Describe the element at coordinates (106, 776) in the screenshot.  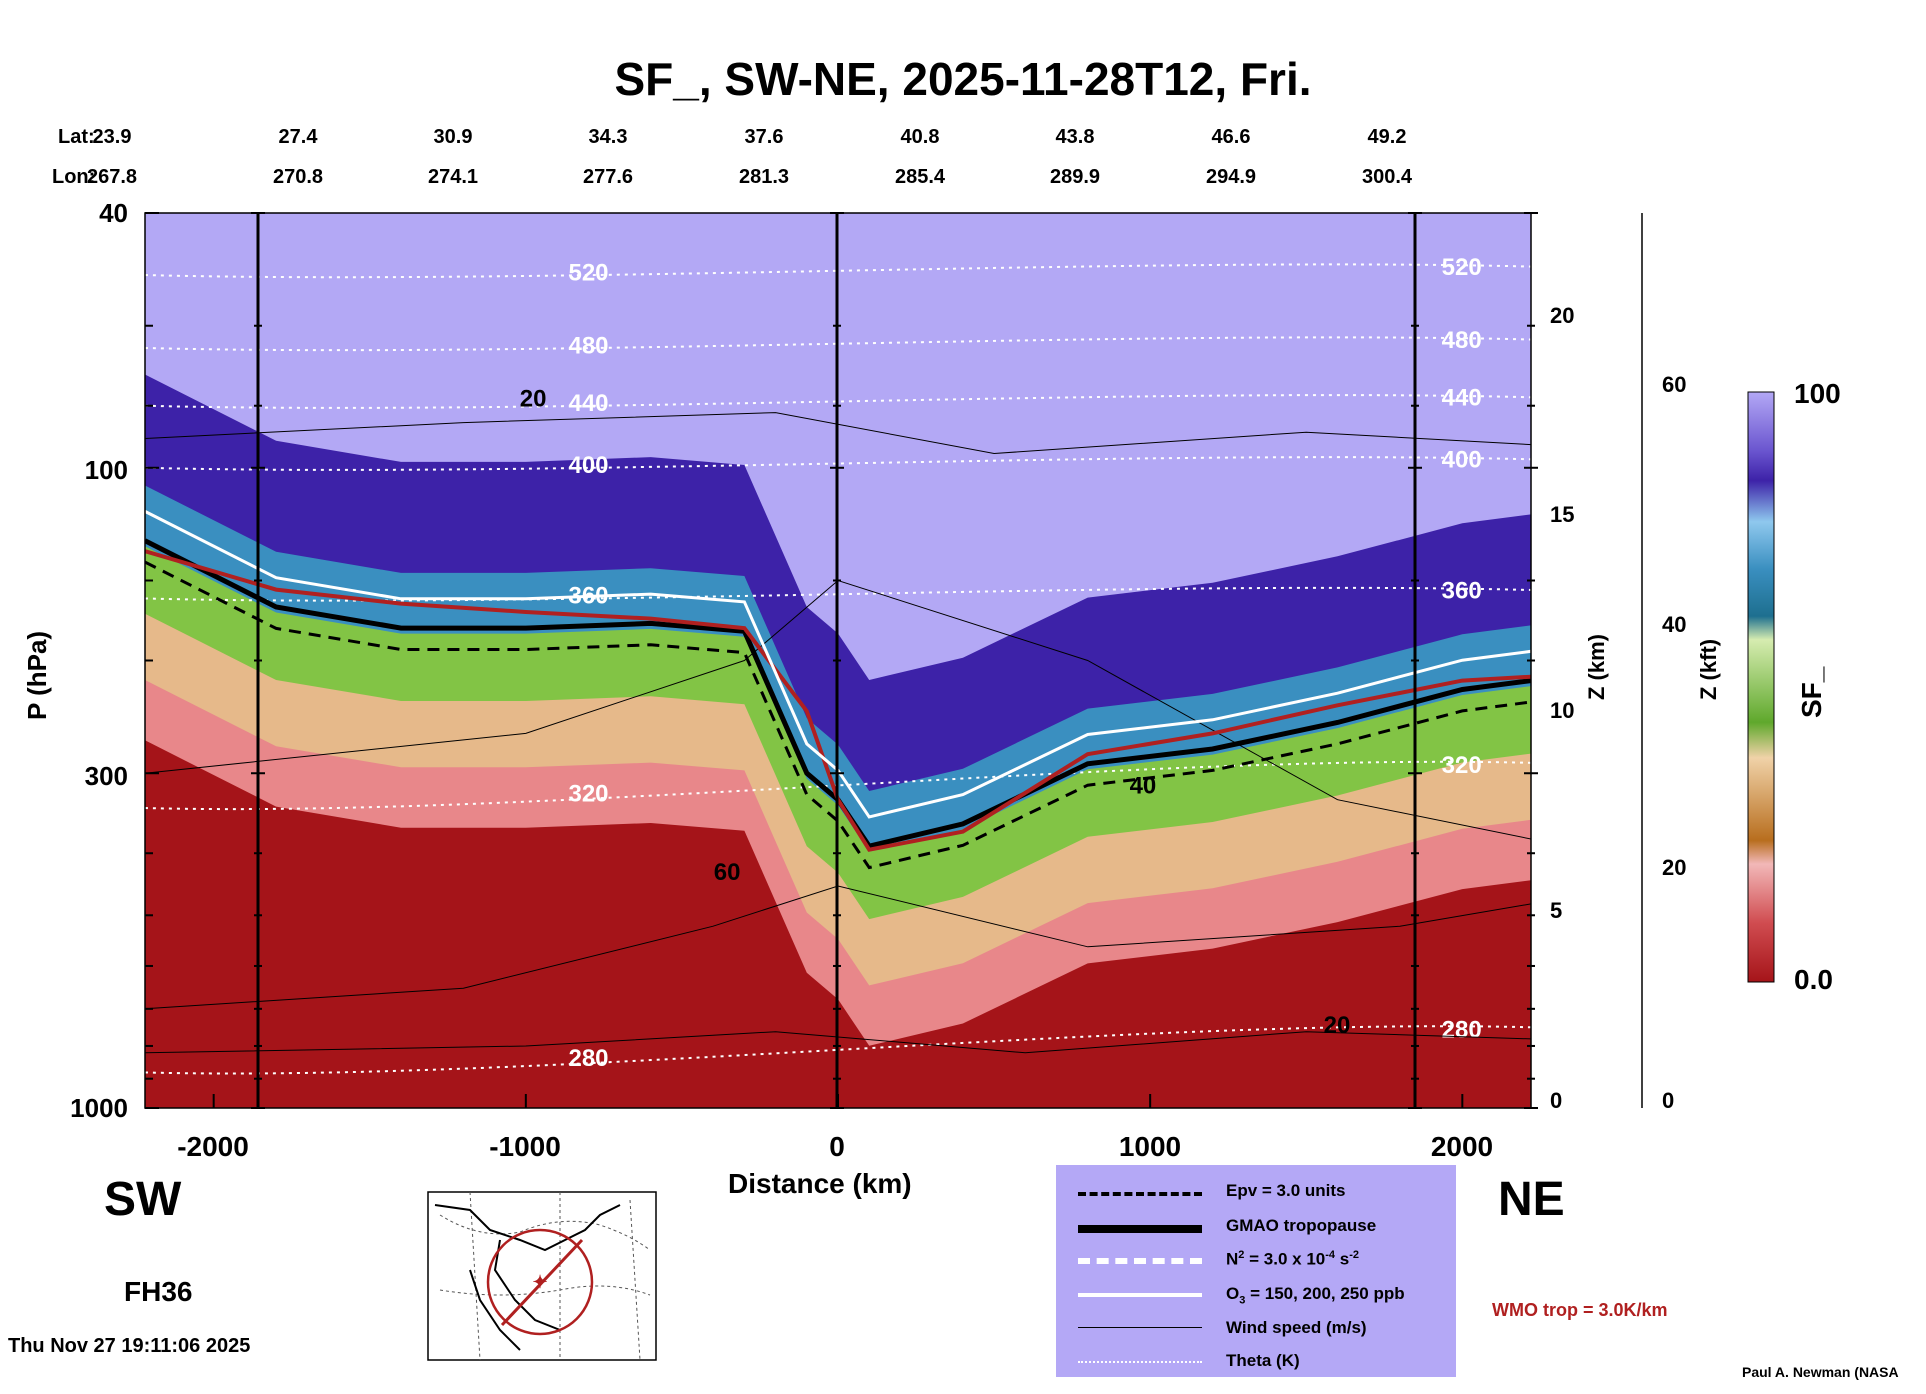
I see `p-tick-300: 300` at that location.